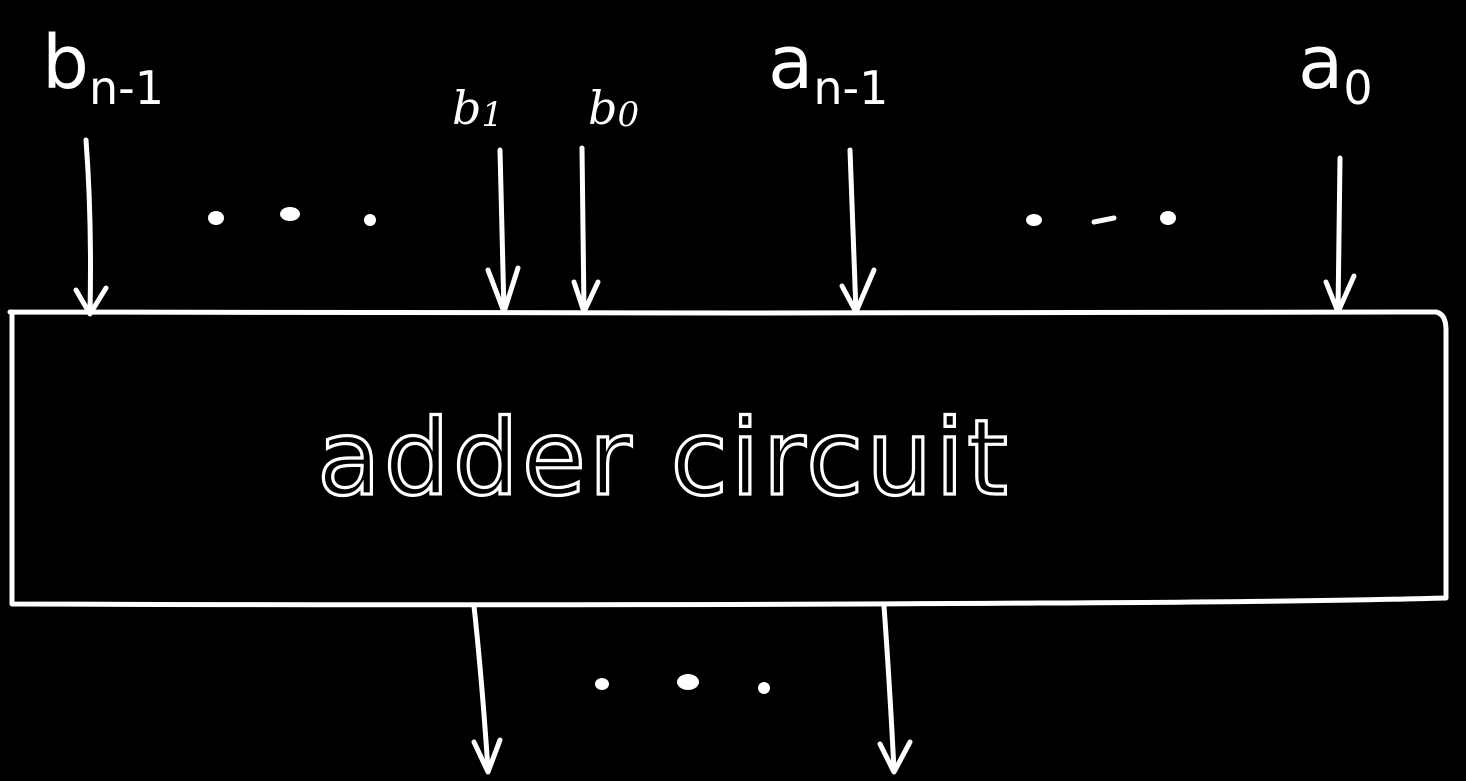  Describe the element at coordinates (487, 689) in the screenshot. I see `output-wire-left` at that location.